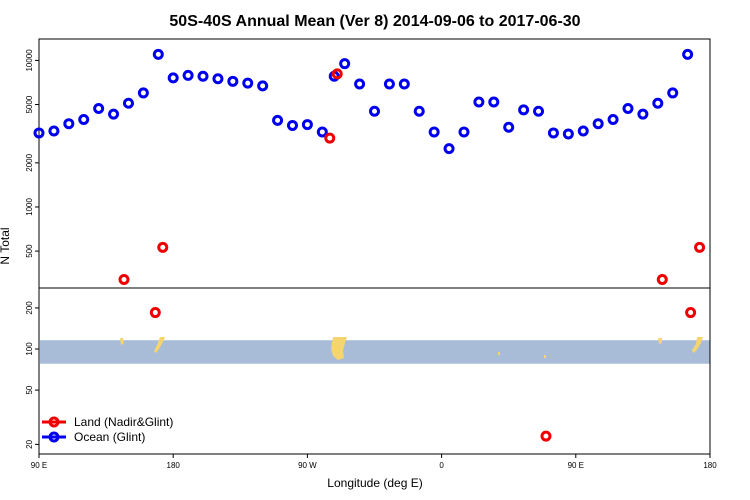 The width and height of the screenshot is (750, 500). I want to click on top-y-tick-label: 500, so click(29, 251).